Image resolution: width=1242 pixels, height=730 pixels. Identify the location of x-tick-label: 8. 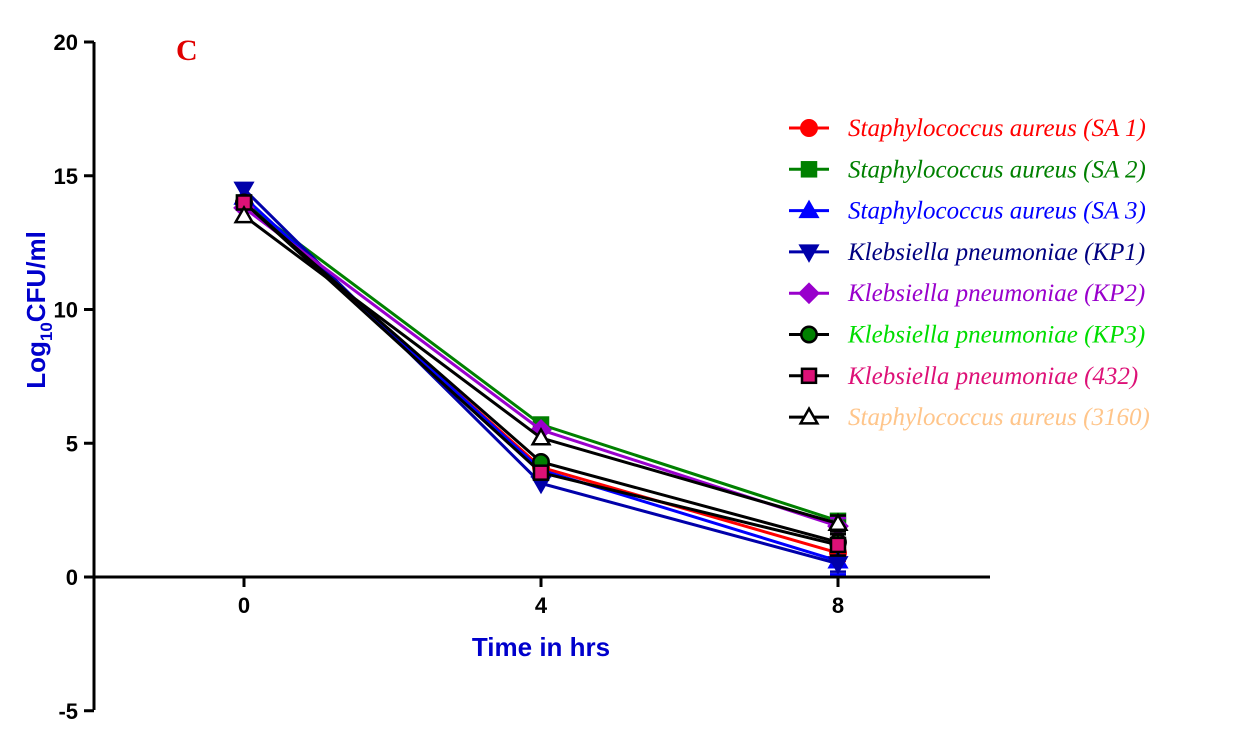
(838, 605).